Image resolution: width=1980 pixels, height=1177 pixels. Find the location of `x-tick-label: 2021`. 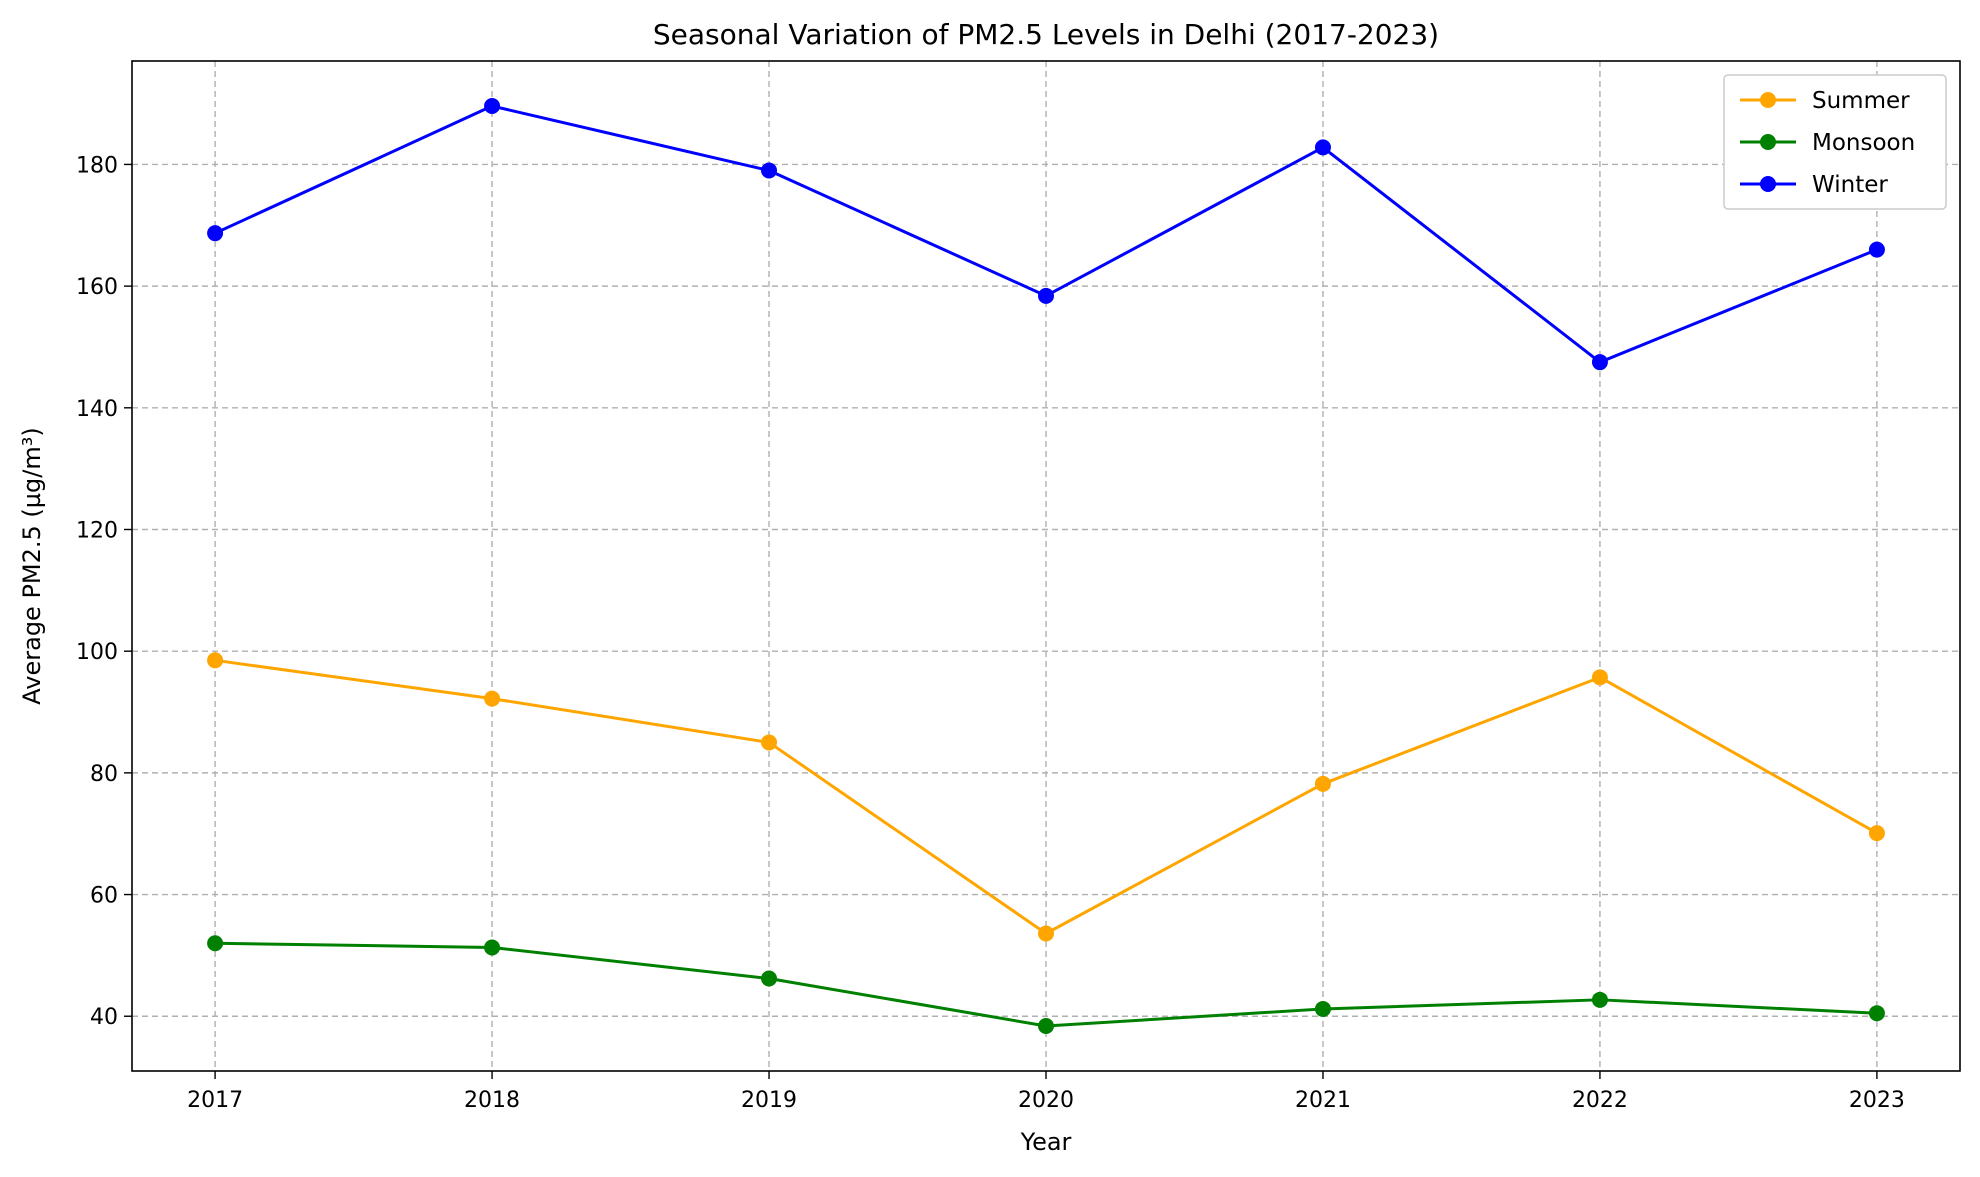

x-tick-label: 2021 is located at coordinates (1323, 1100).